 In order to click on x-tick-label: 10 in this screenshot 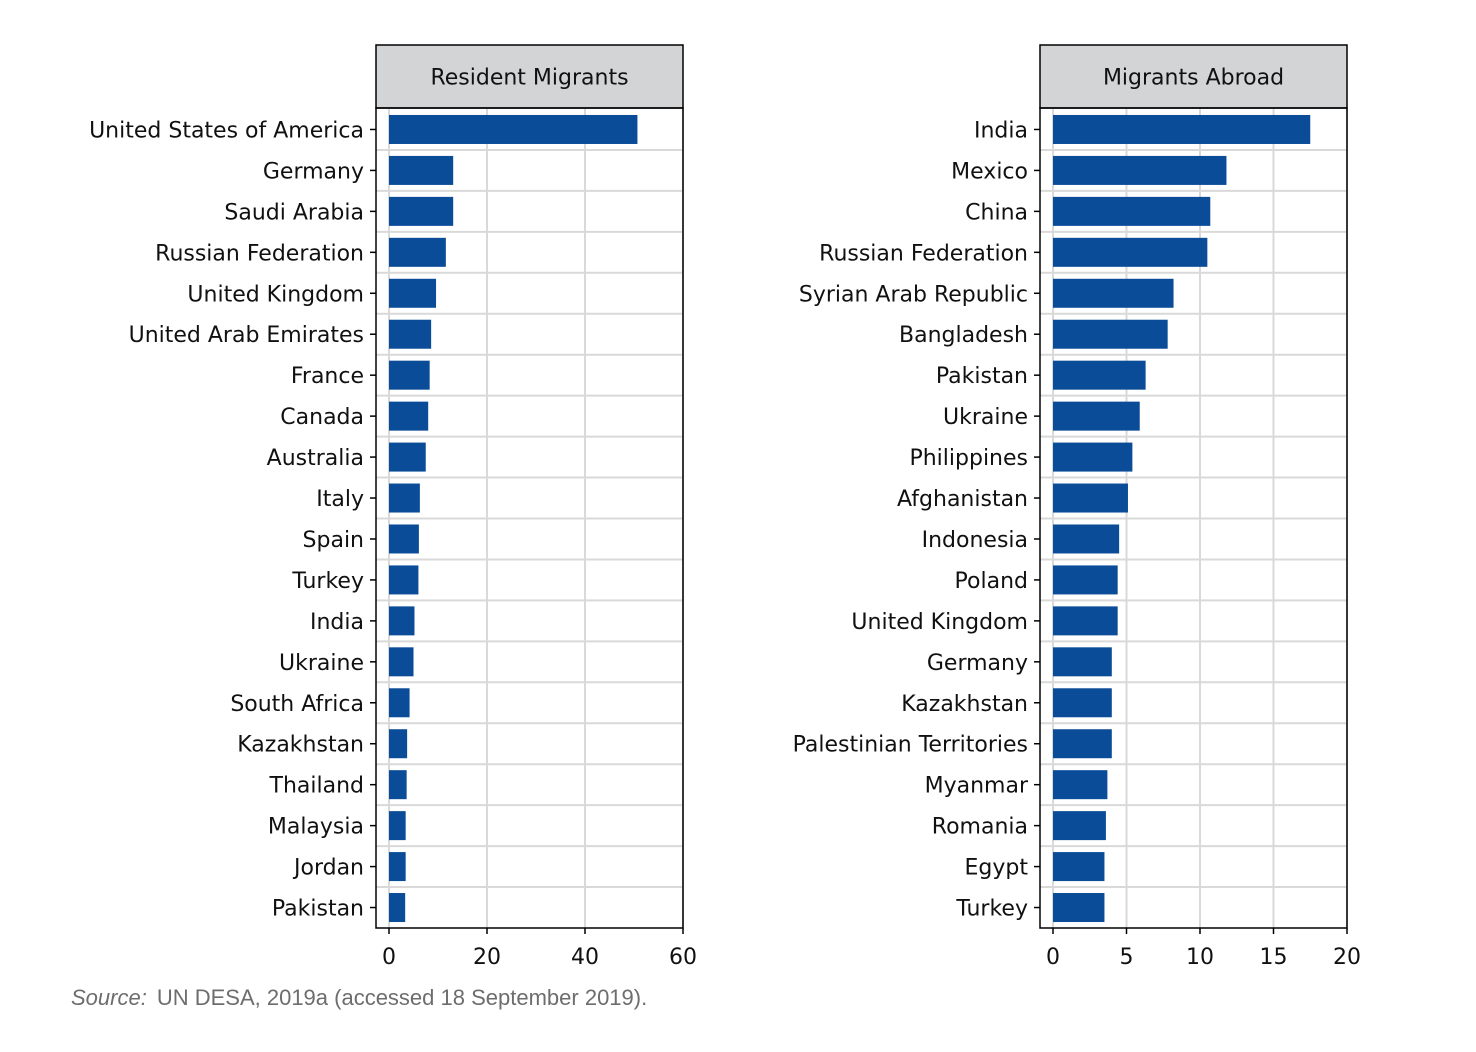, I will do `click(1200, 957)`.